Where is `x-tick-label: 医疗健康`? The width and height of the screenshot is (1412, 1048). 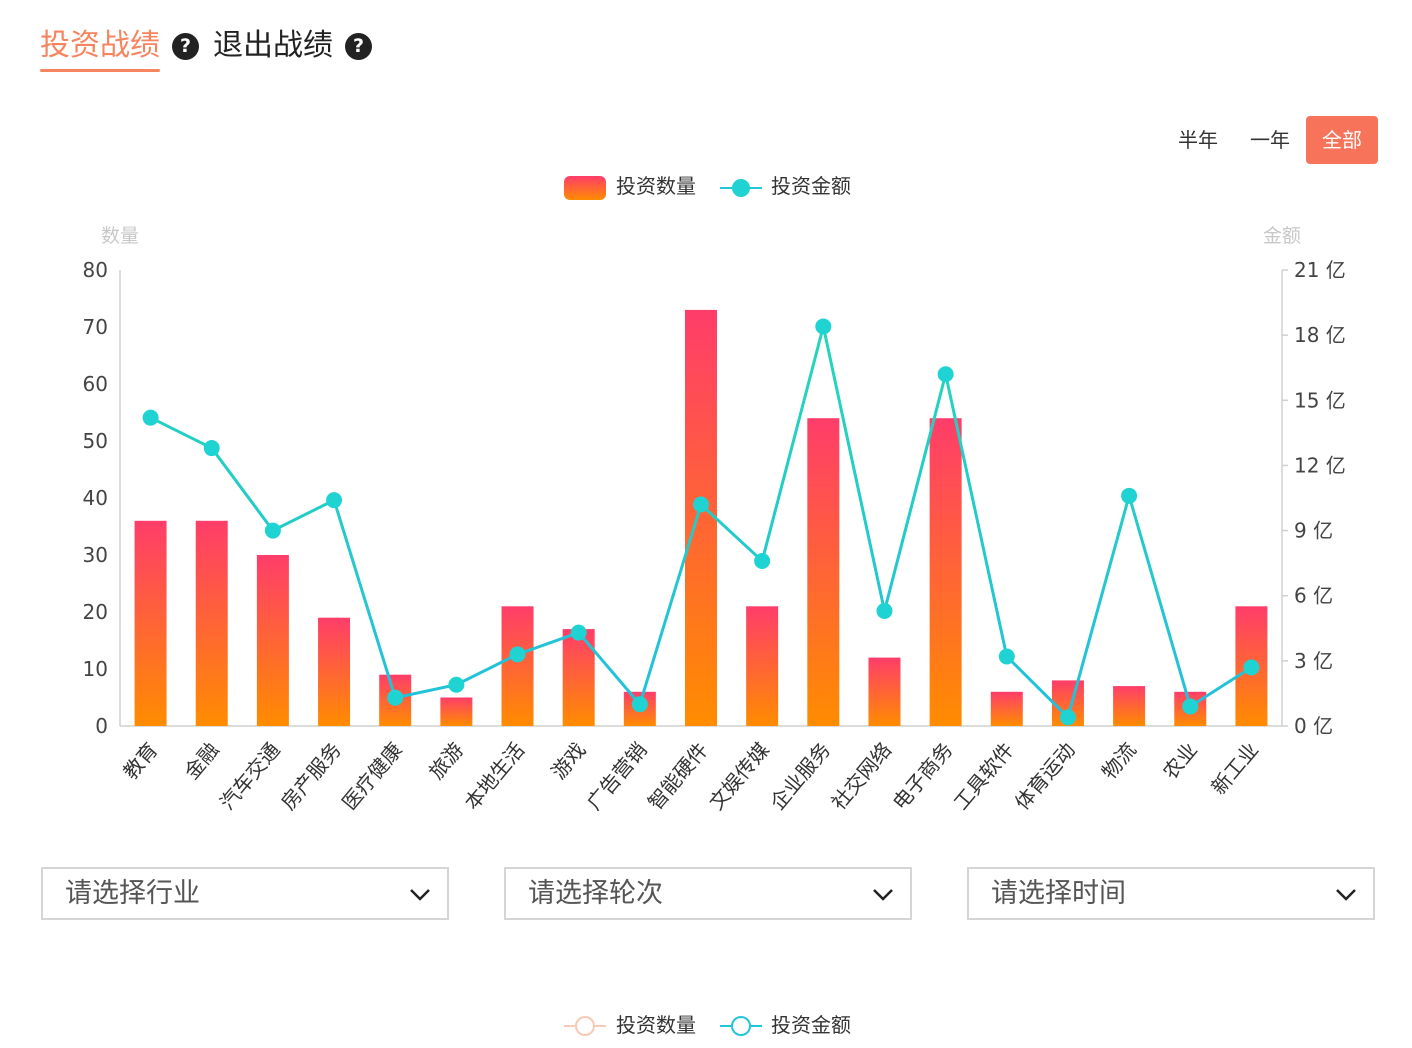
x-tick-label: 医疗健康 is located at coordinates (372, 776).